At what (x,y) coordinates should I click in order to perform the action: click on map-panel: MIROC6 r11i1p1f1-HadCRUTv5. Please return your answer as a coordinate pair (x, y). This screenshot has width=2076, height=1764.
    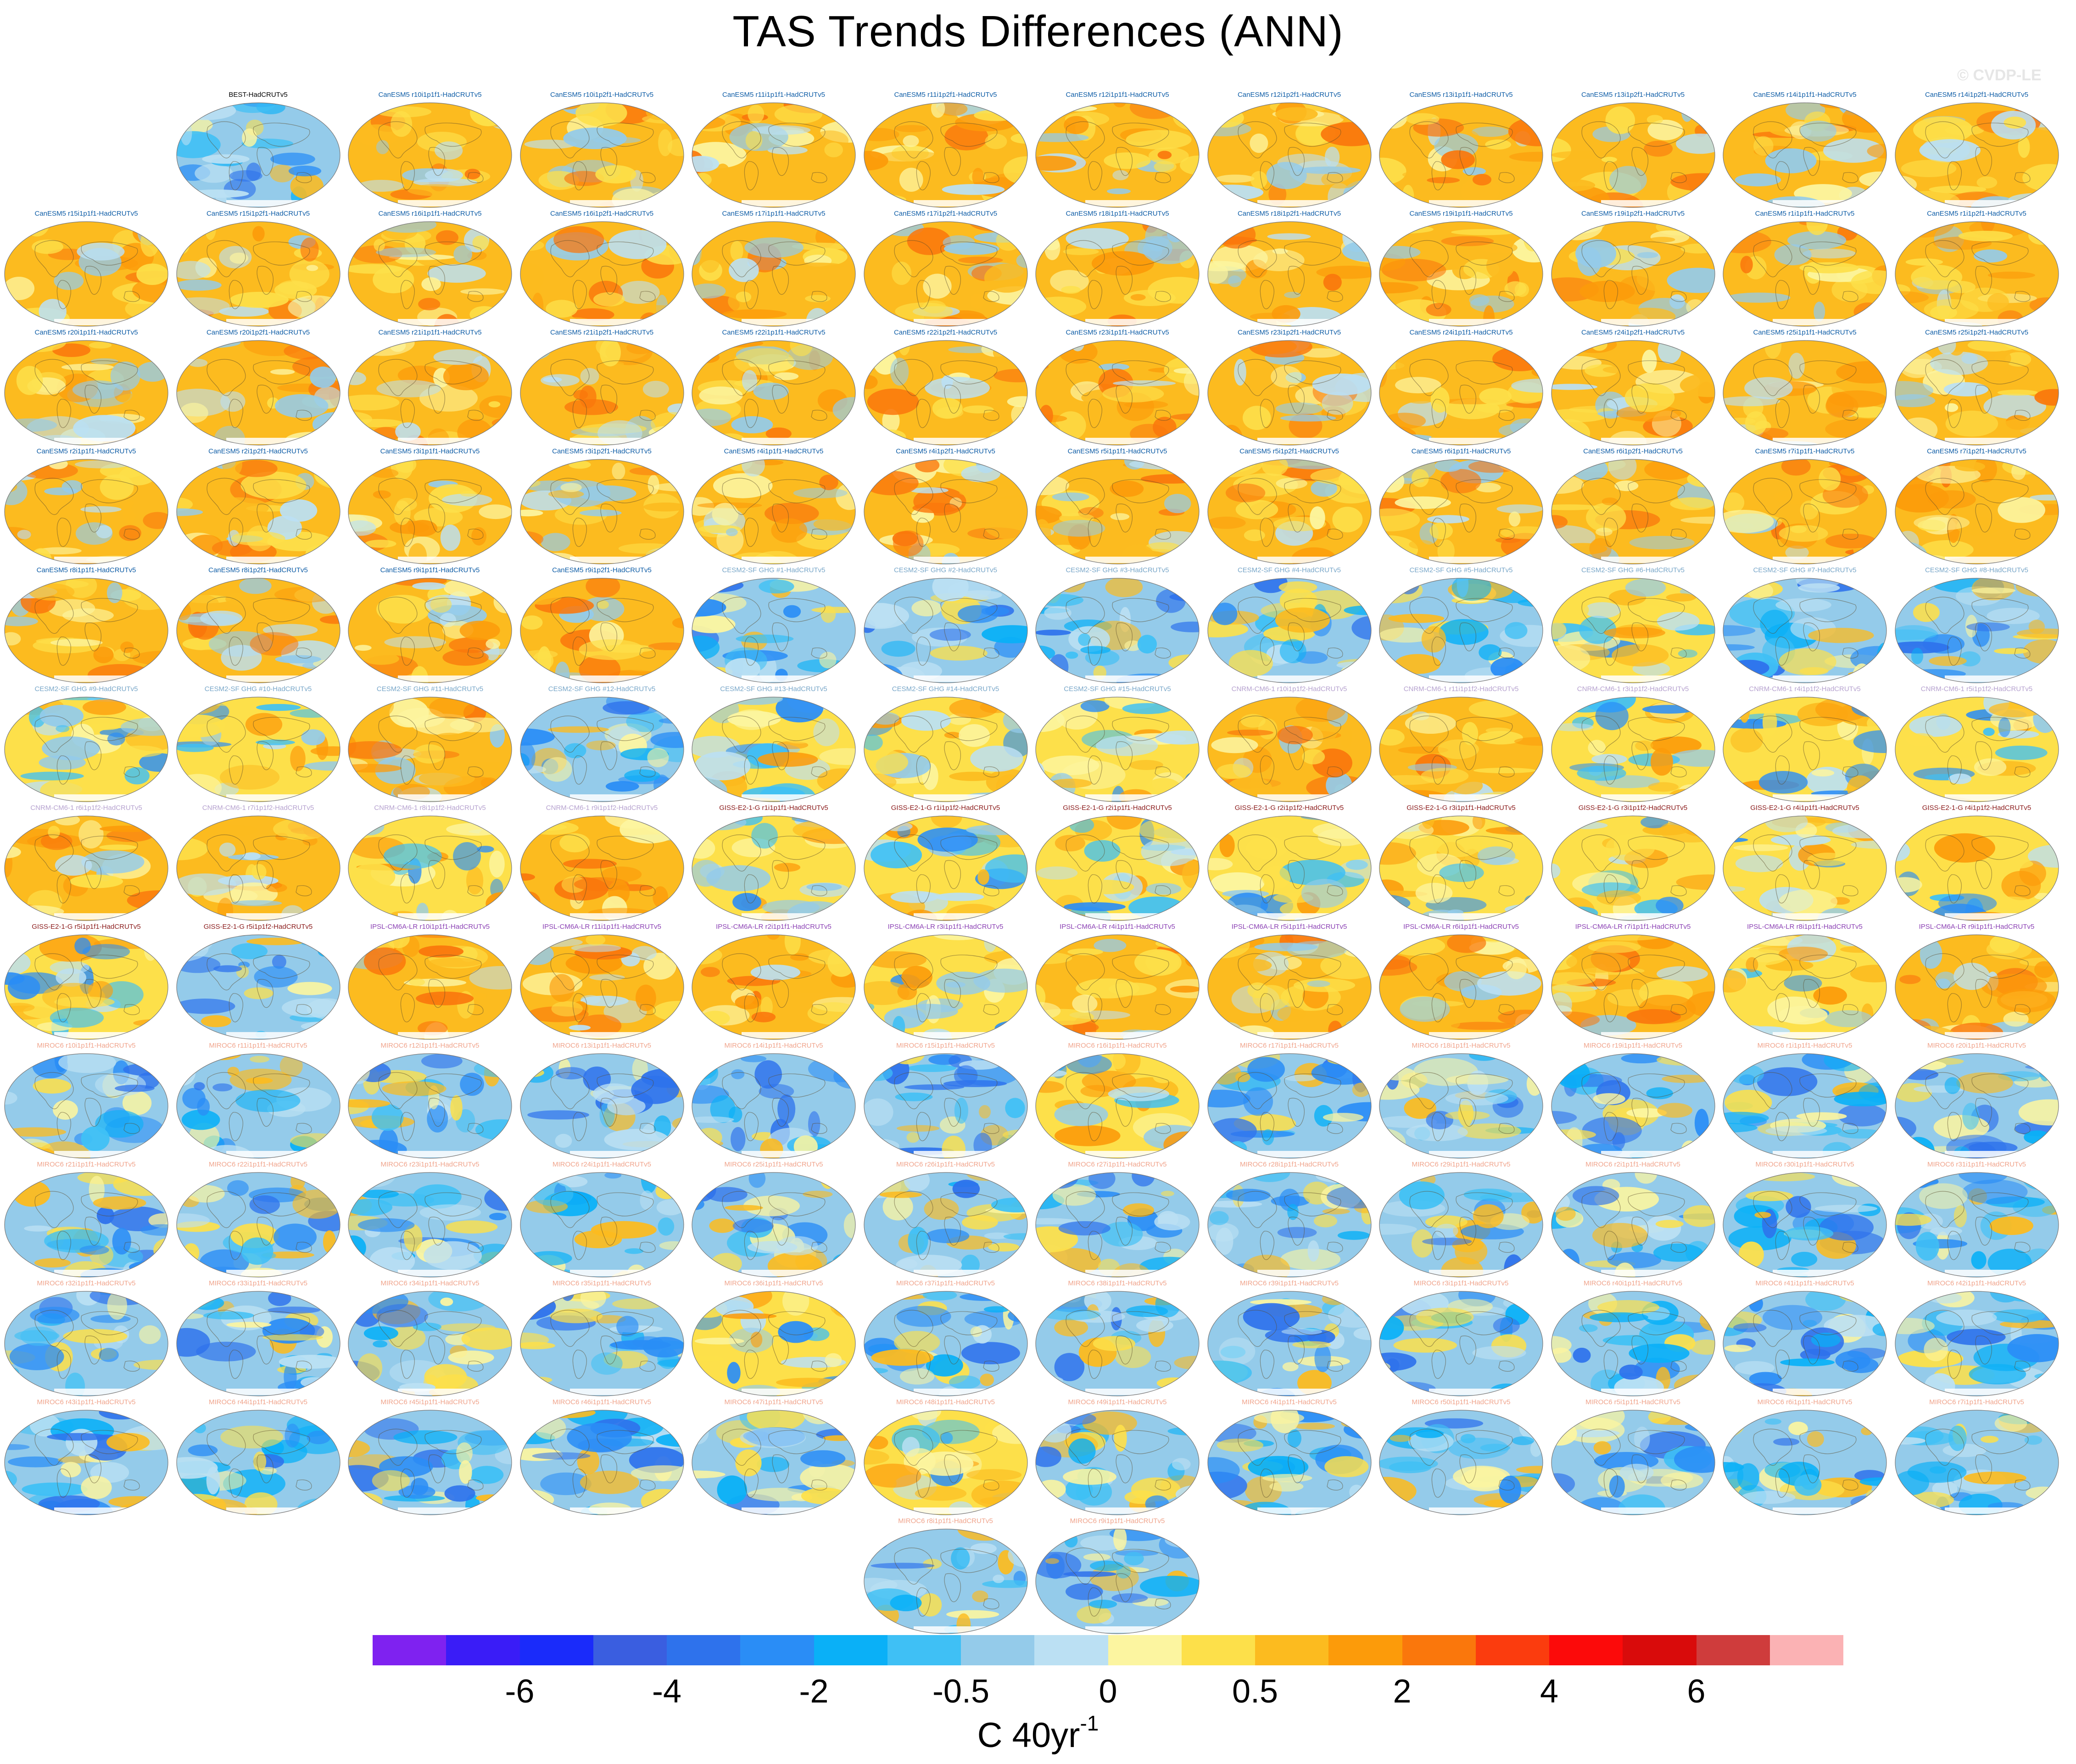
    Looking at the image, I should click on (258, 1101).